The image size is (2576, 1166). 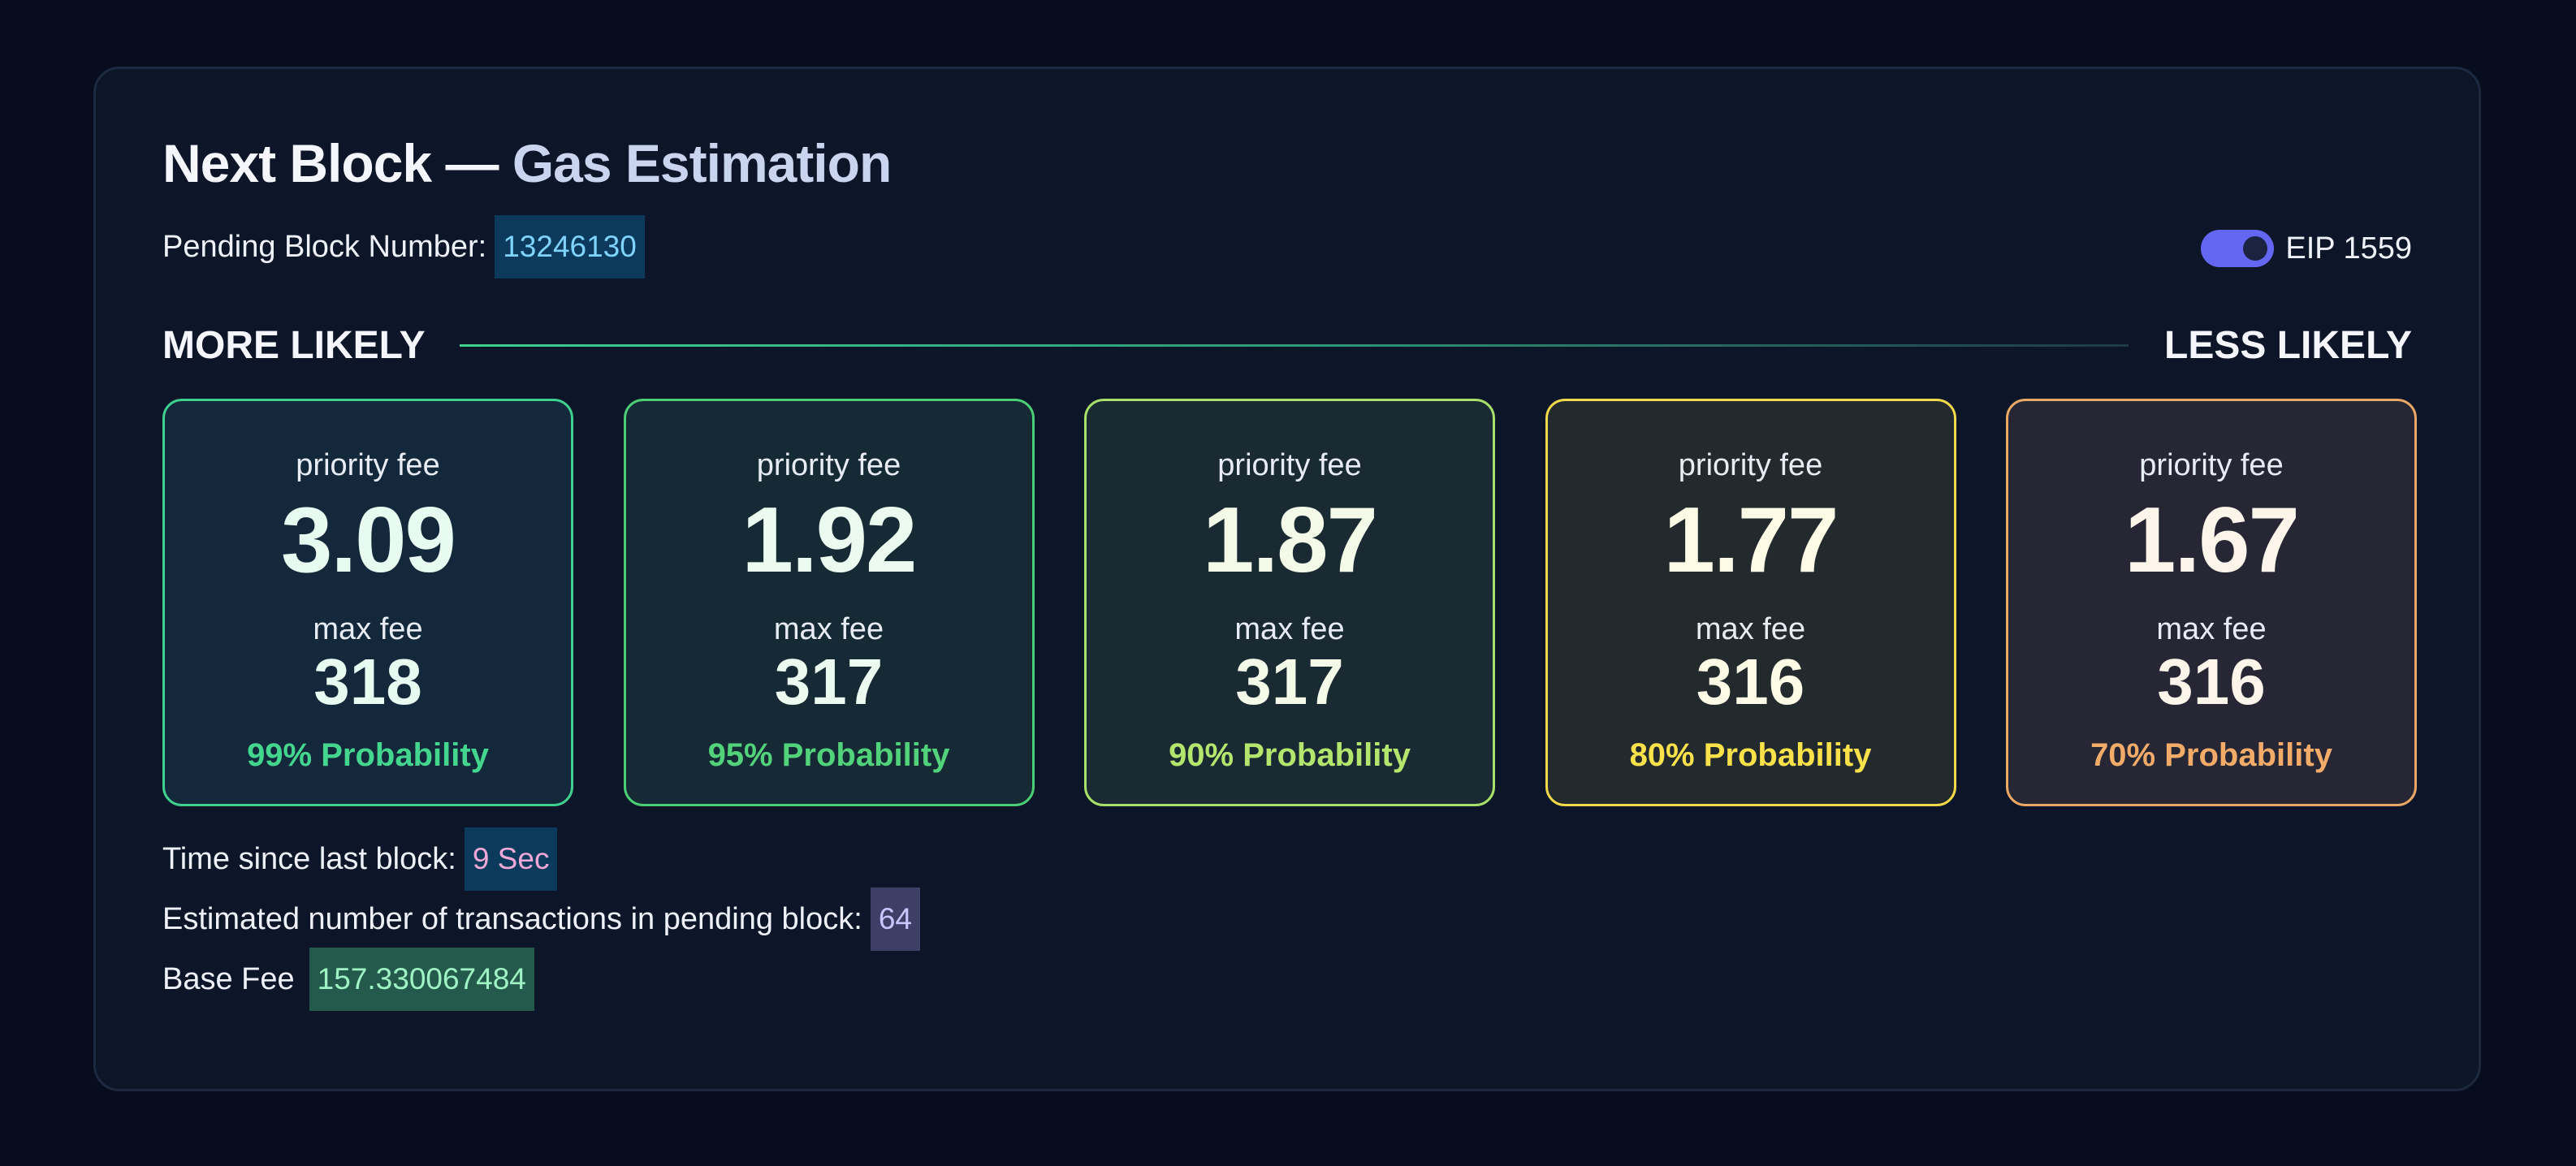 I want to click on base-fee-value: 157.330067484, so click(x=422, y=979).